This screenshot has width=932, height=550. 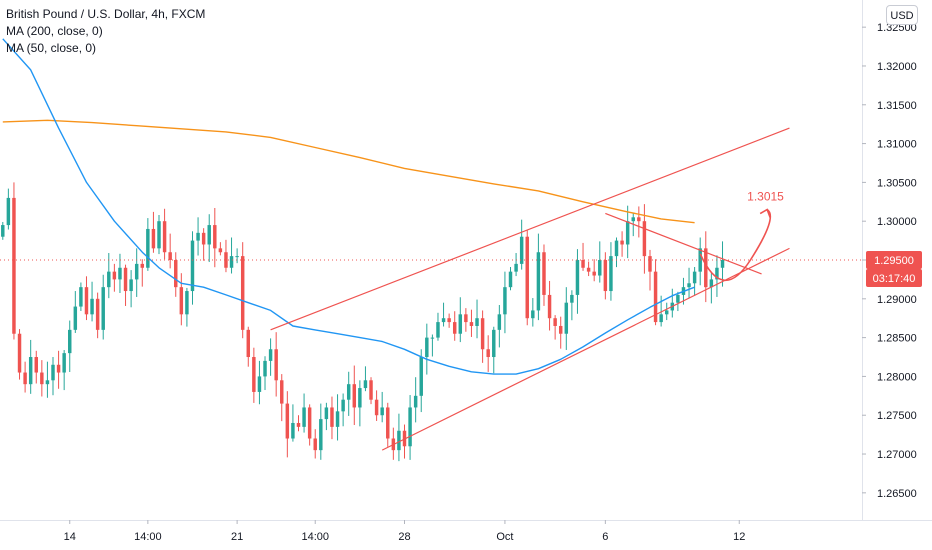 I want to click on trendline, so click(x=683, y=243).